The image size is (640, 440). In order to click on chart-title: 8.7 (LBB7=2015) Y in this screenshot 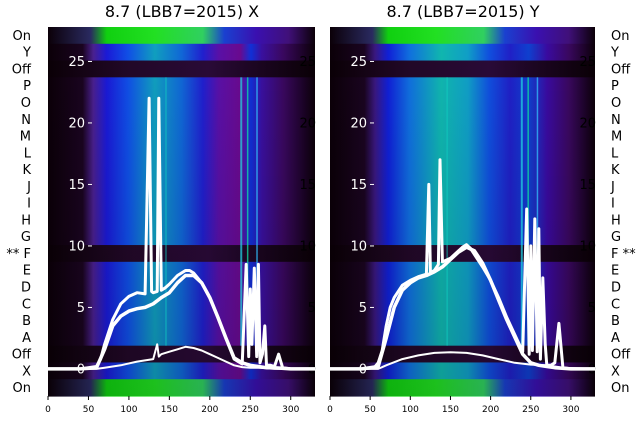, I will do `click(462, 11)`.